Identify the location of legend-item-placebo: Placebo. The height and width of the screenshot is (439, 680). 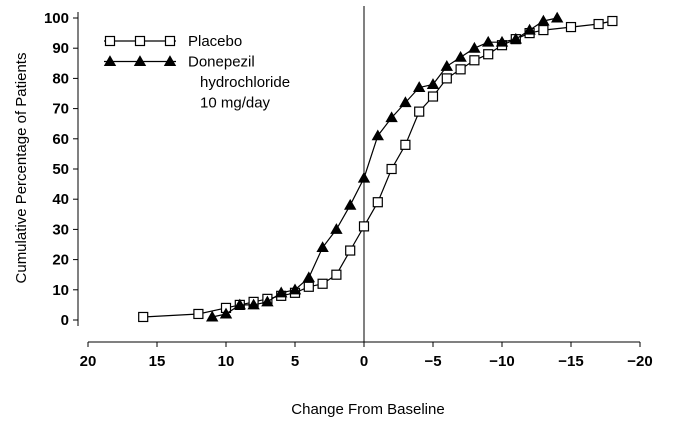
(173, 41).